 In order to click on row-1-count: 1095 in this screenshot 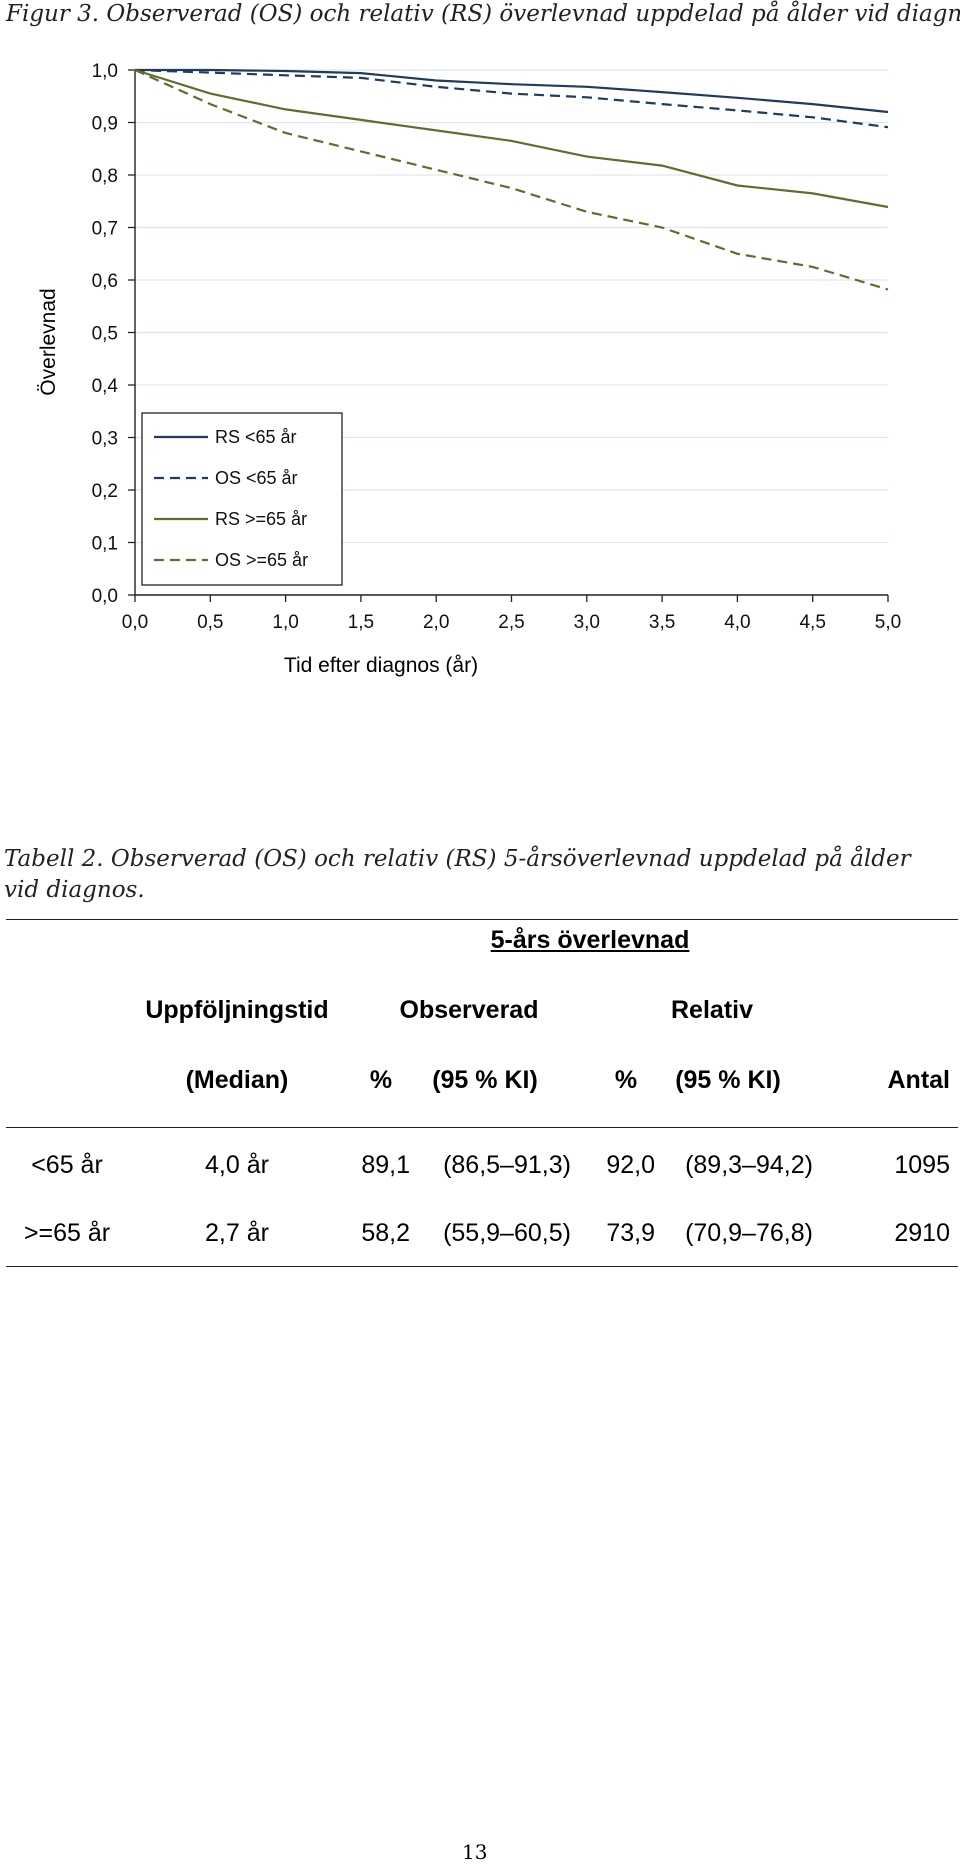, I will do `click(922, 1165)`.